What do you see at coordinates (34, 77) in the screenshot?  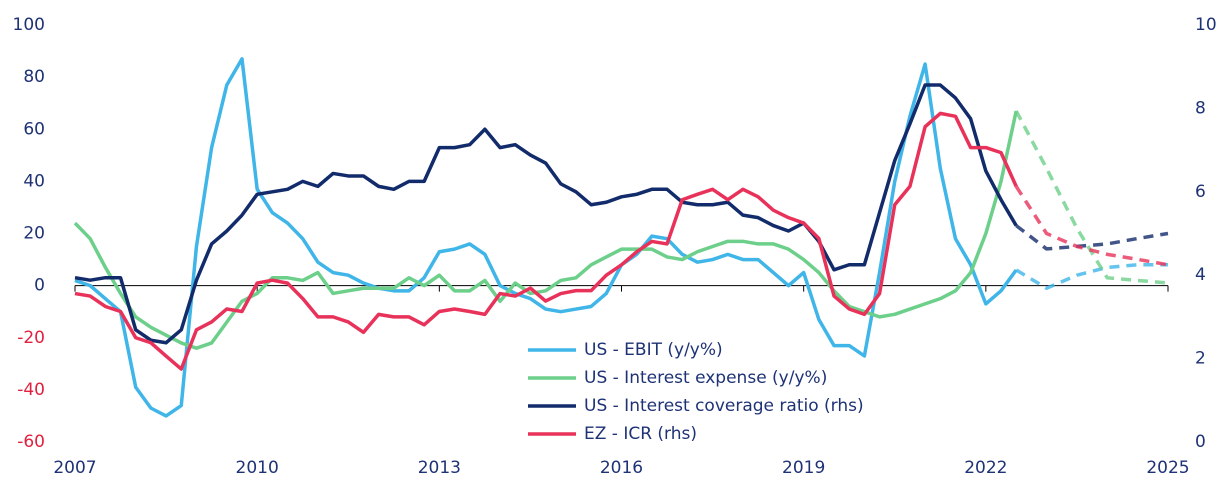 I see `y-tick-label: 80` at bounding box center [34, 77].